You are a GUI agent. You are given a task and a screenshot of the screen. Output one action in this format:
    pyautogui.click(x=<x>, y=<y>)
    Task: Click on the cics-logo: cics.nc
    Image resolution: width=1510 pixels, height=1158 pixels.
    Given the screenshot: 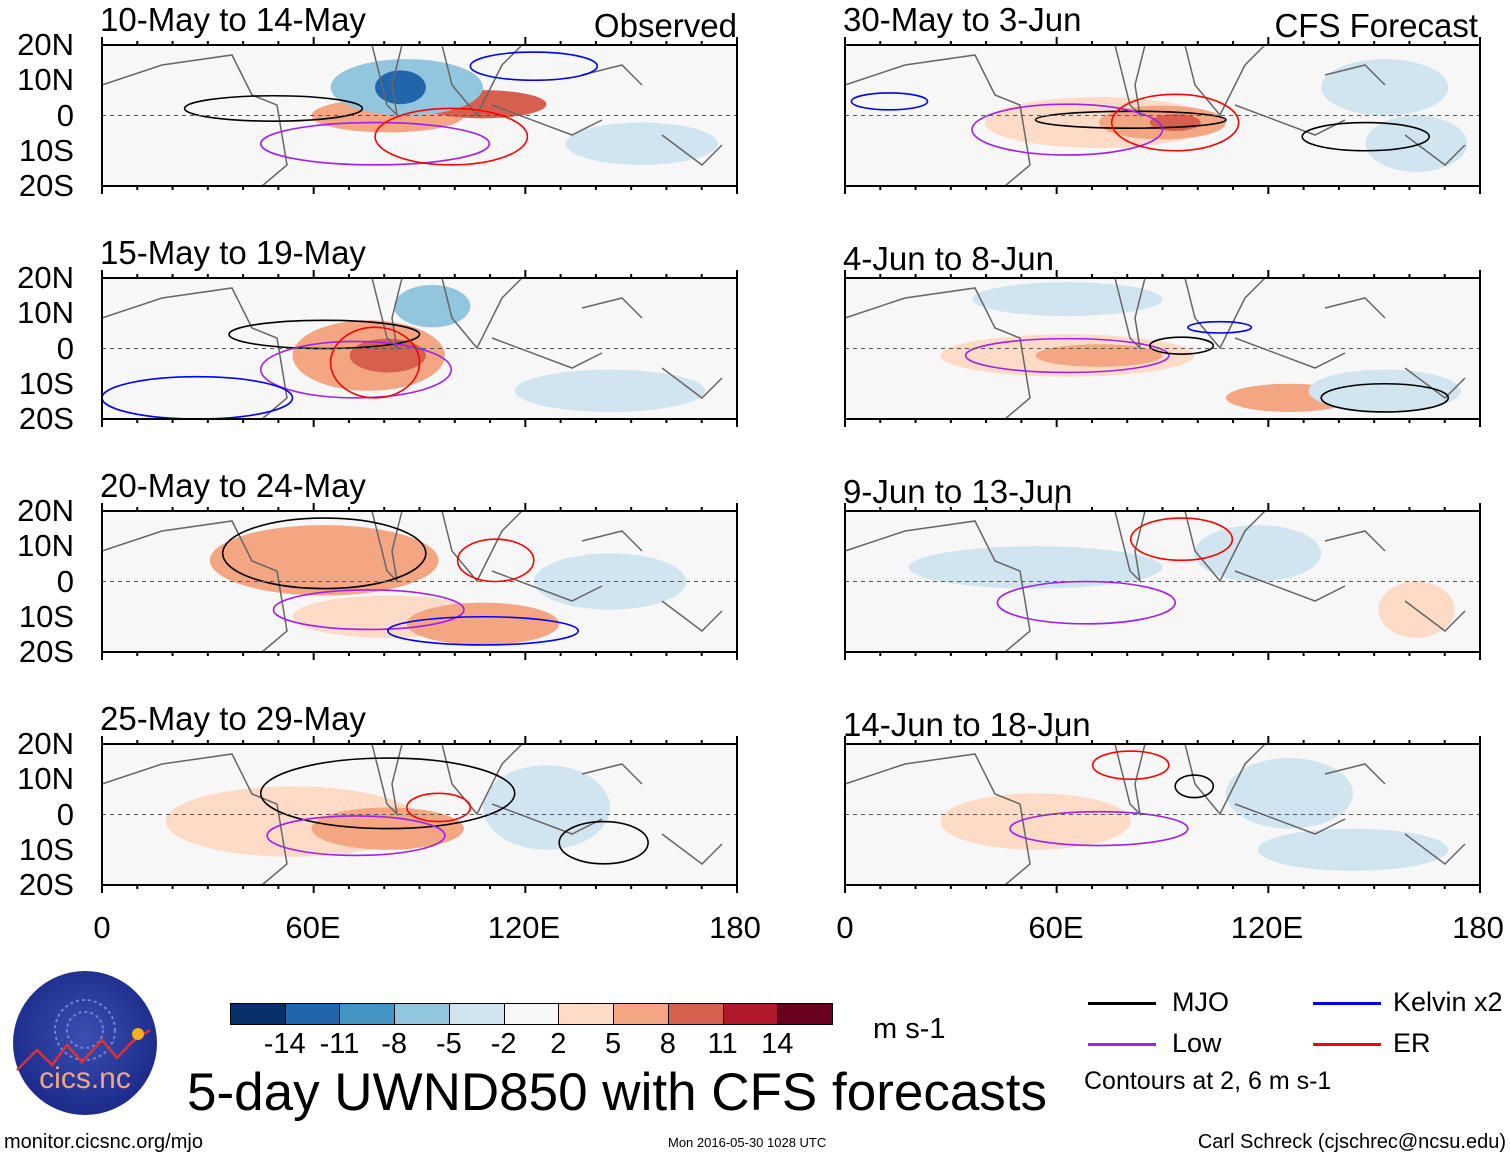 What is the action you would take?
    pyautogui.click(x=85, y=1043)
    